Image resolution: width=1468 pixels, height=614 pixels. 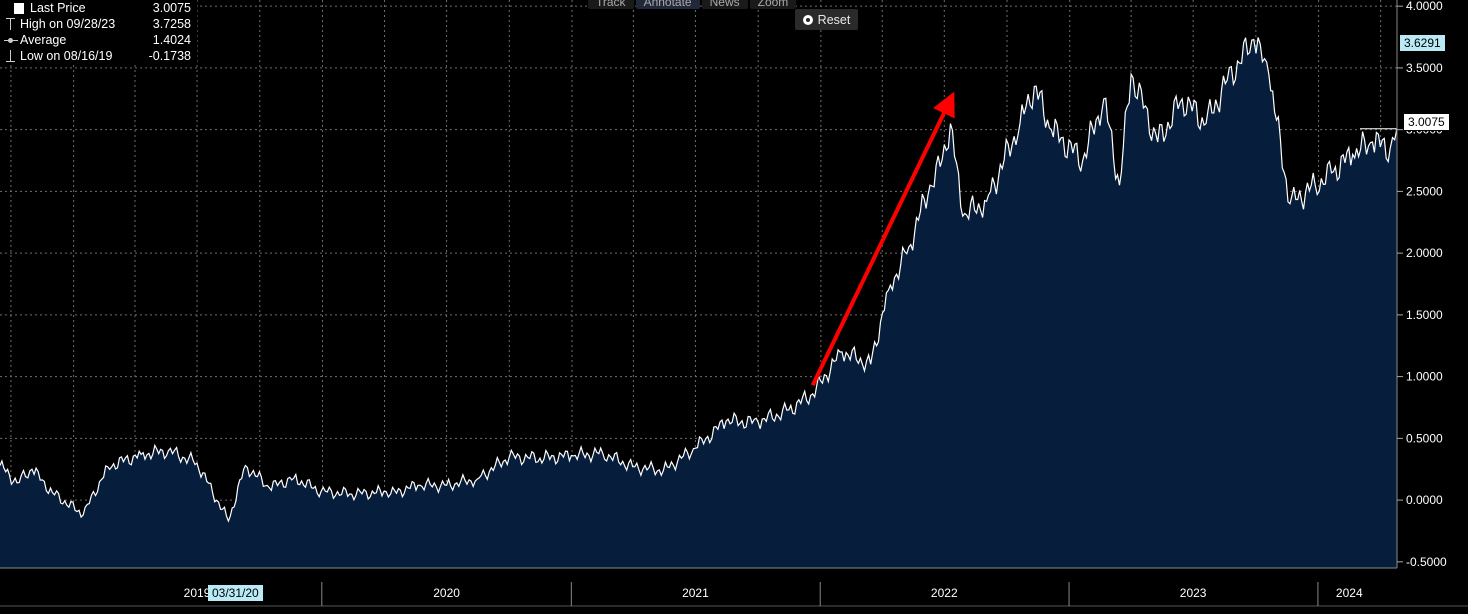 I want to click on x-tick-label: 2024, so click(x=1349, y=593).